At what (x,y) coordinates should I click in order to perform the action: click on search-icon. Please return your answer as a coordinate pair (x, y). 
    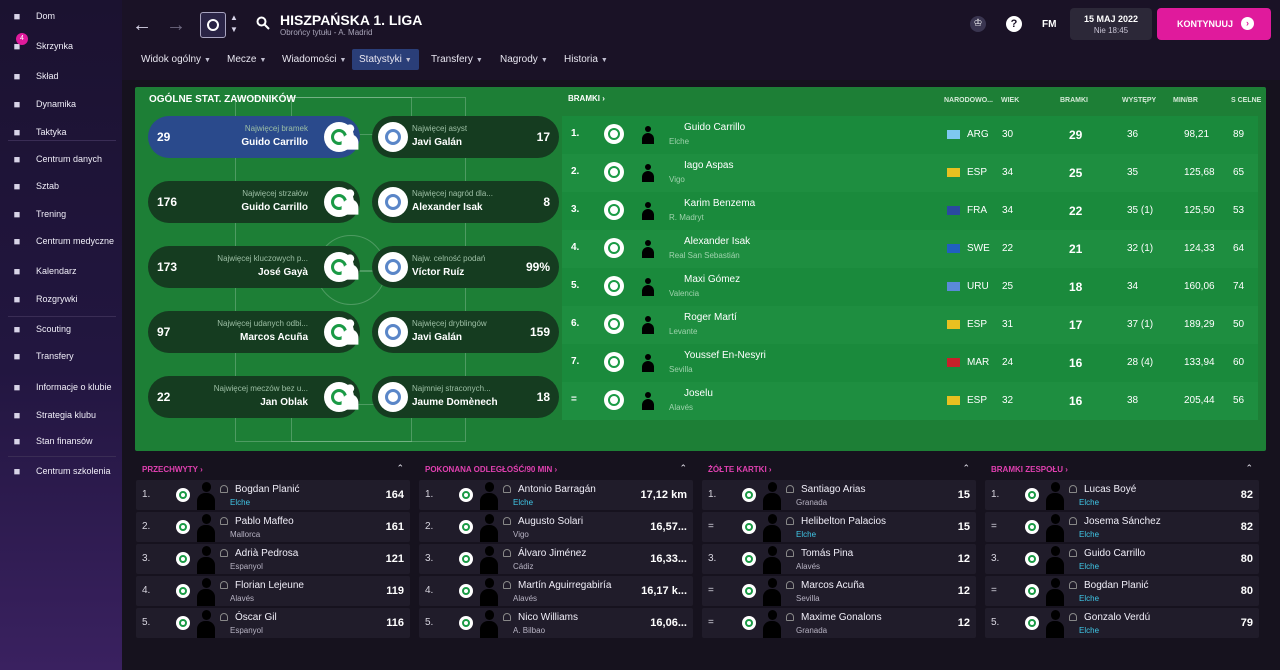
    Looking at the image, I should click on (263, 23).